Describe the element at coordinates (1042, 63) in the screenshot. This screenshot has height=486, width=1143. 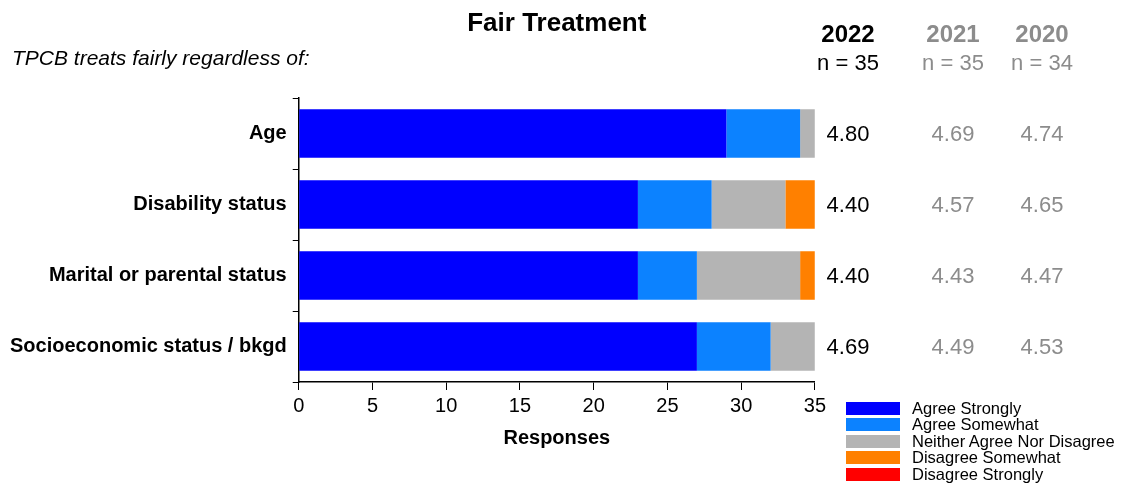
I see `text: n = 34` at that location.